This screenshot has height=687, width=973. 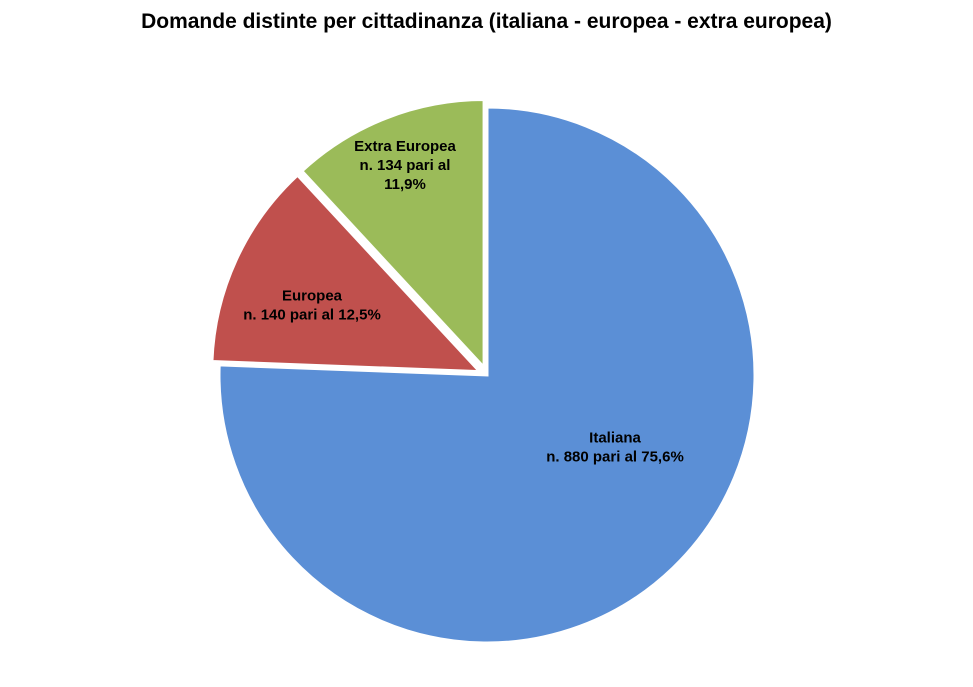 I want to click on slice-label-line: Extra Europea, so click(x=405, y=146).